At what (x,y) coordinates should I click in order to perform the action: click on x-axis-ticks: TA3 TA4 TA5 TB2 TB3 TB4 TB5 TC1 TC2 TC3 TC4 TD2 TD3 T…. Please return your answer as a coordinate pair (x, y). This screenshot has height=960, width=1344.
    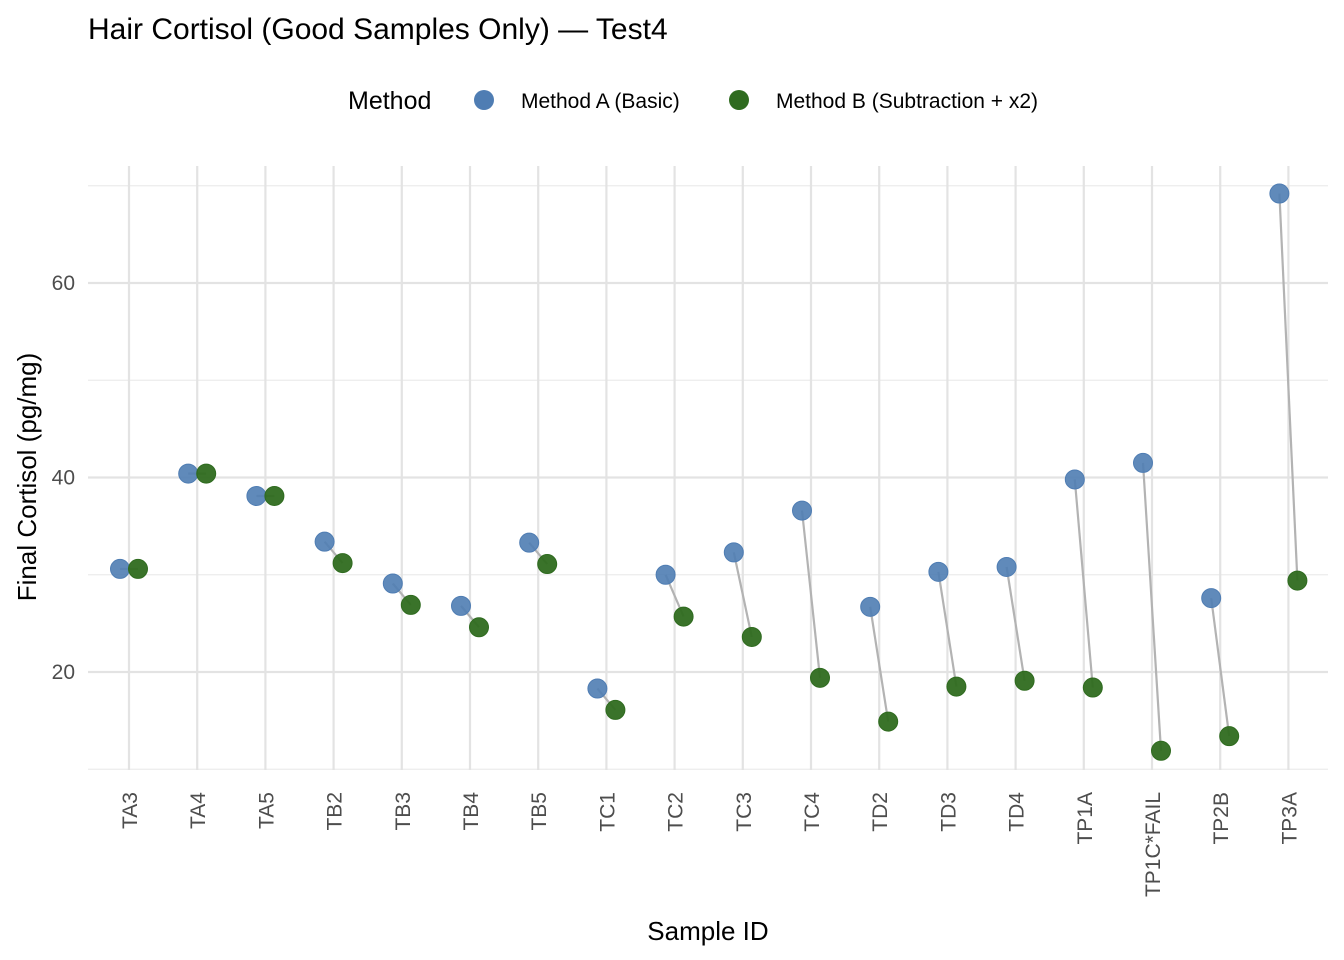
    Looking at the image, I should click on (710, 844).